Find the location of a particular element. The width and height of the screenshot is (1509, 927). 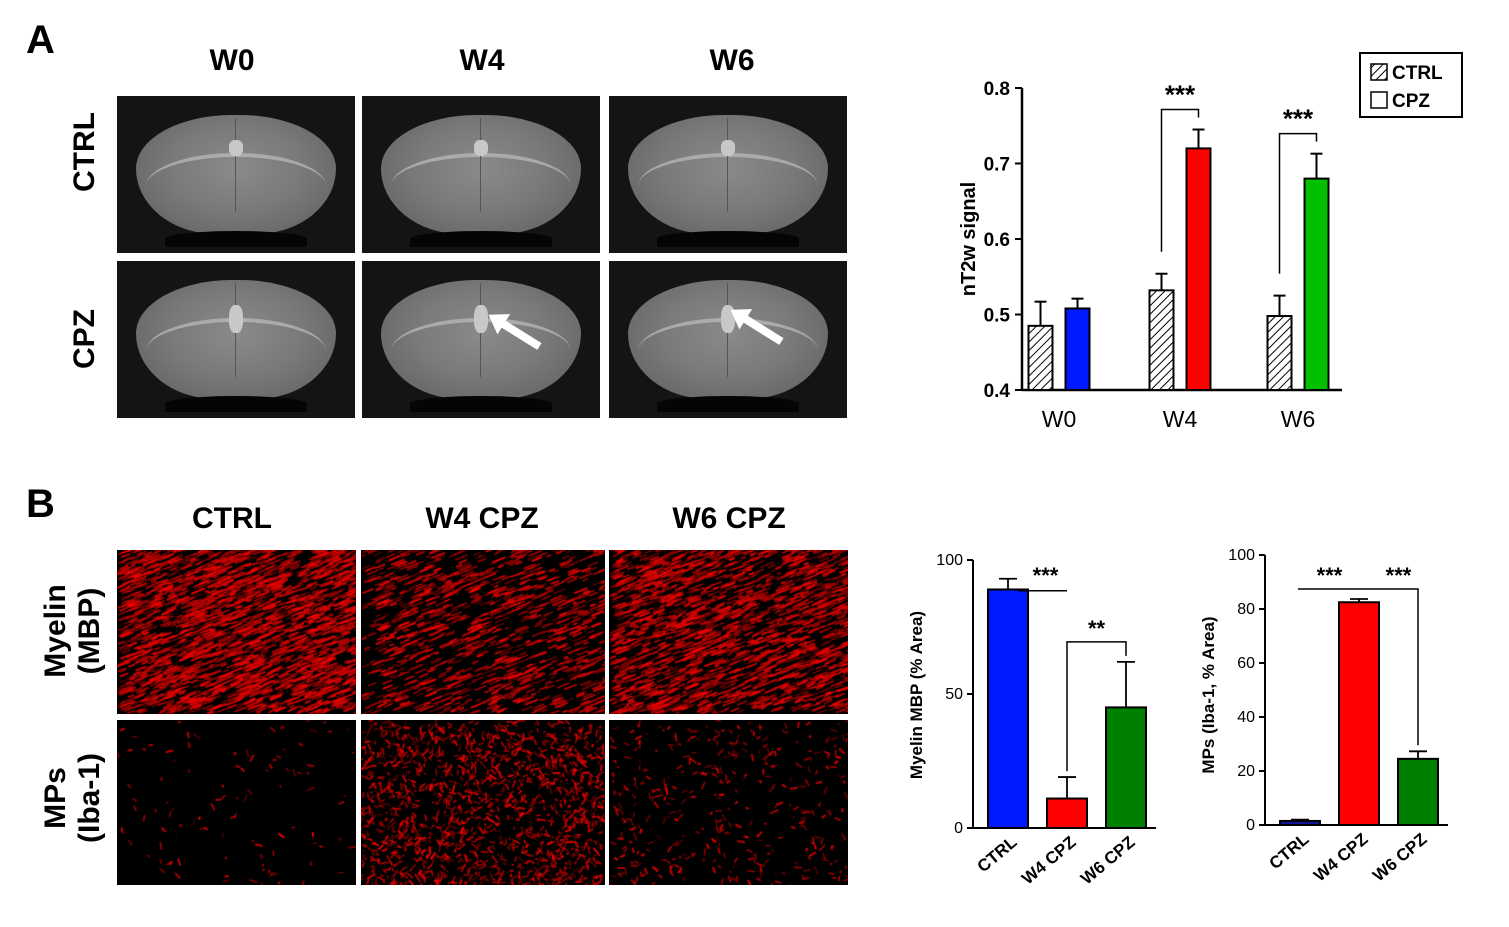

nt2w-x-tick-label: W6 is located at coordinates (1298, 419).